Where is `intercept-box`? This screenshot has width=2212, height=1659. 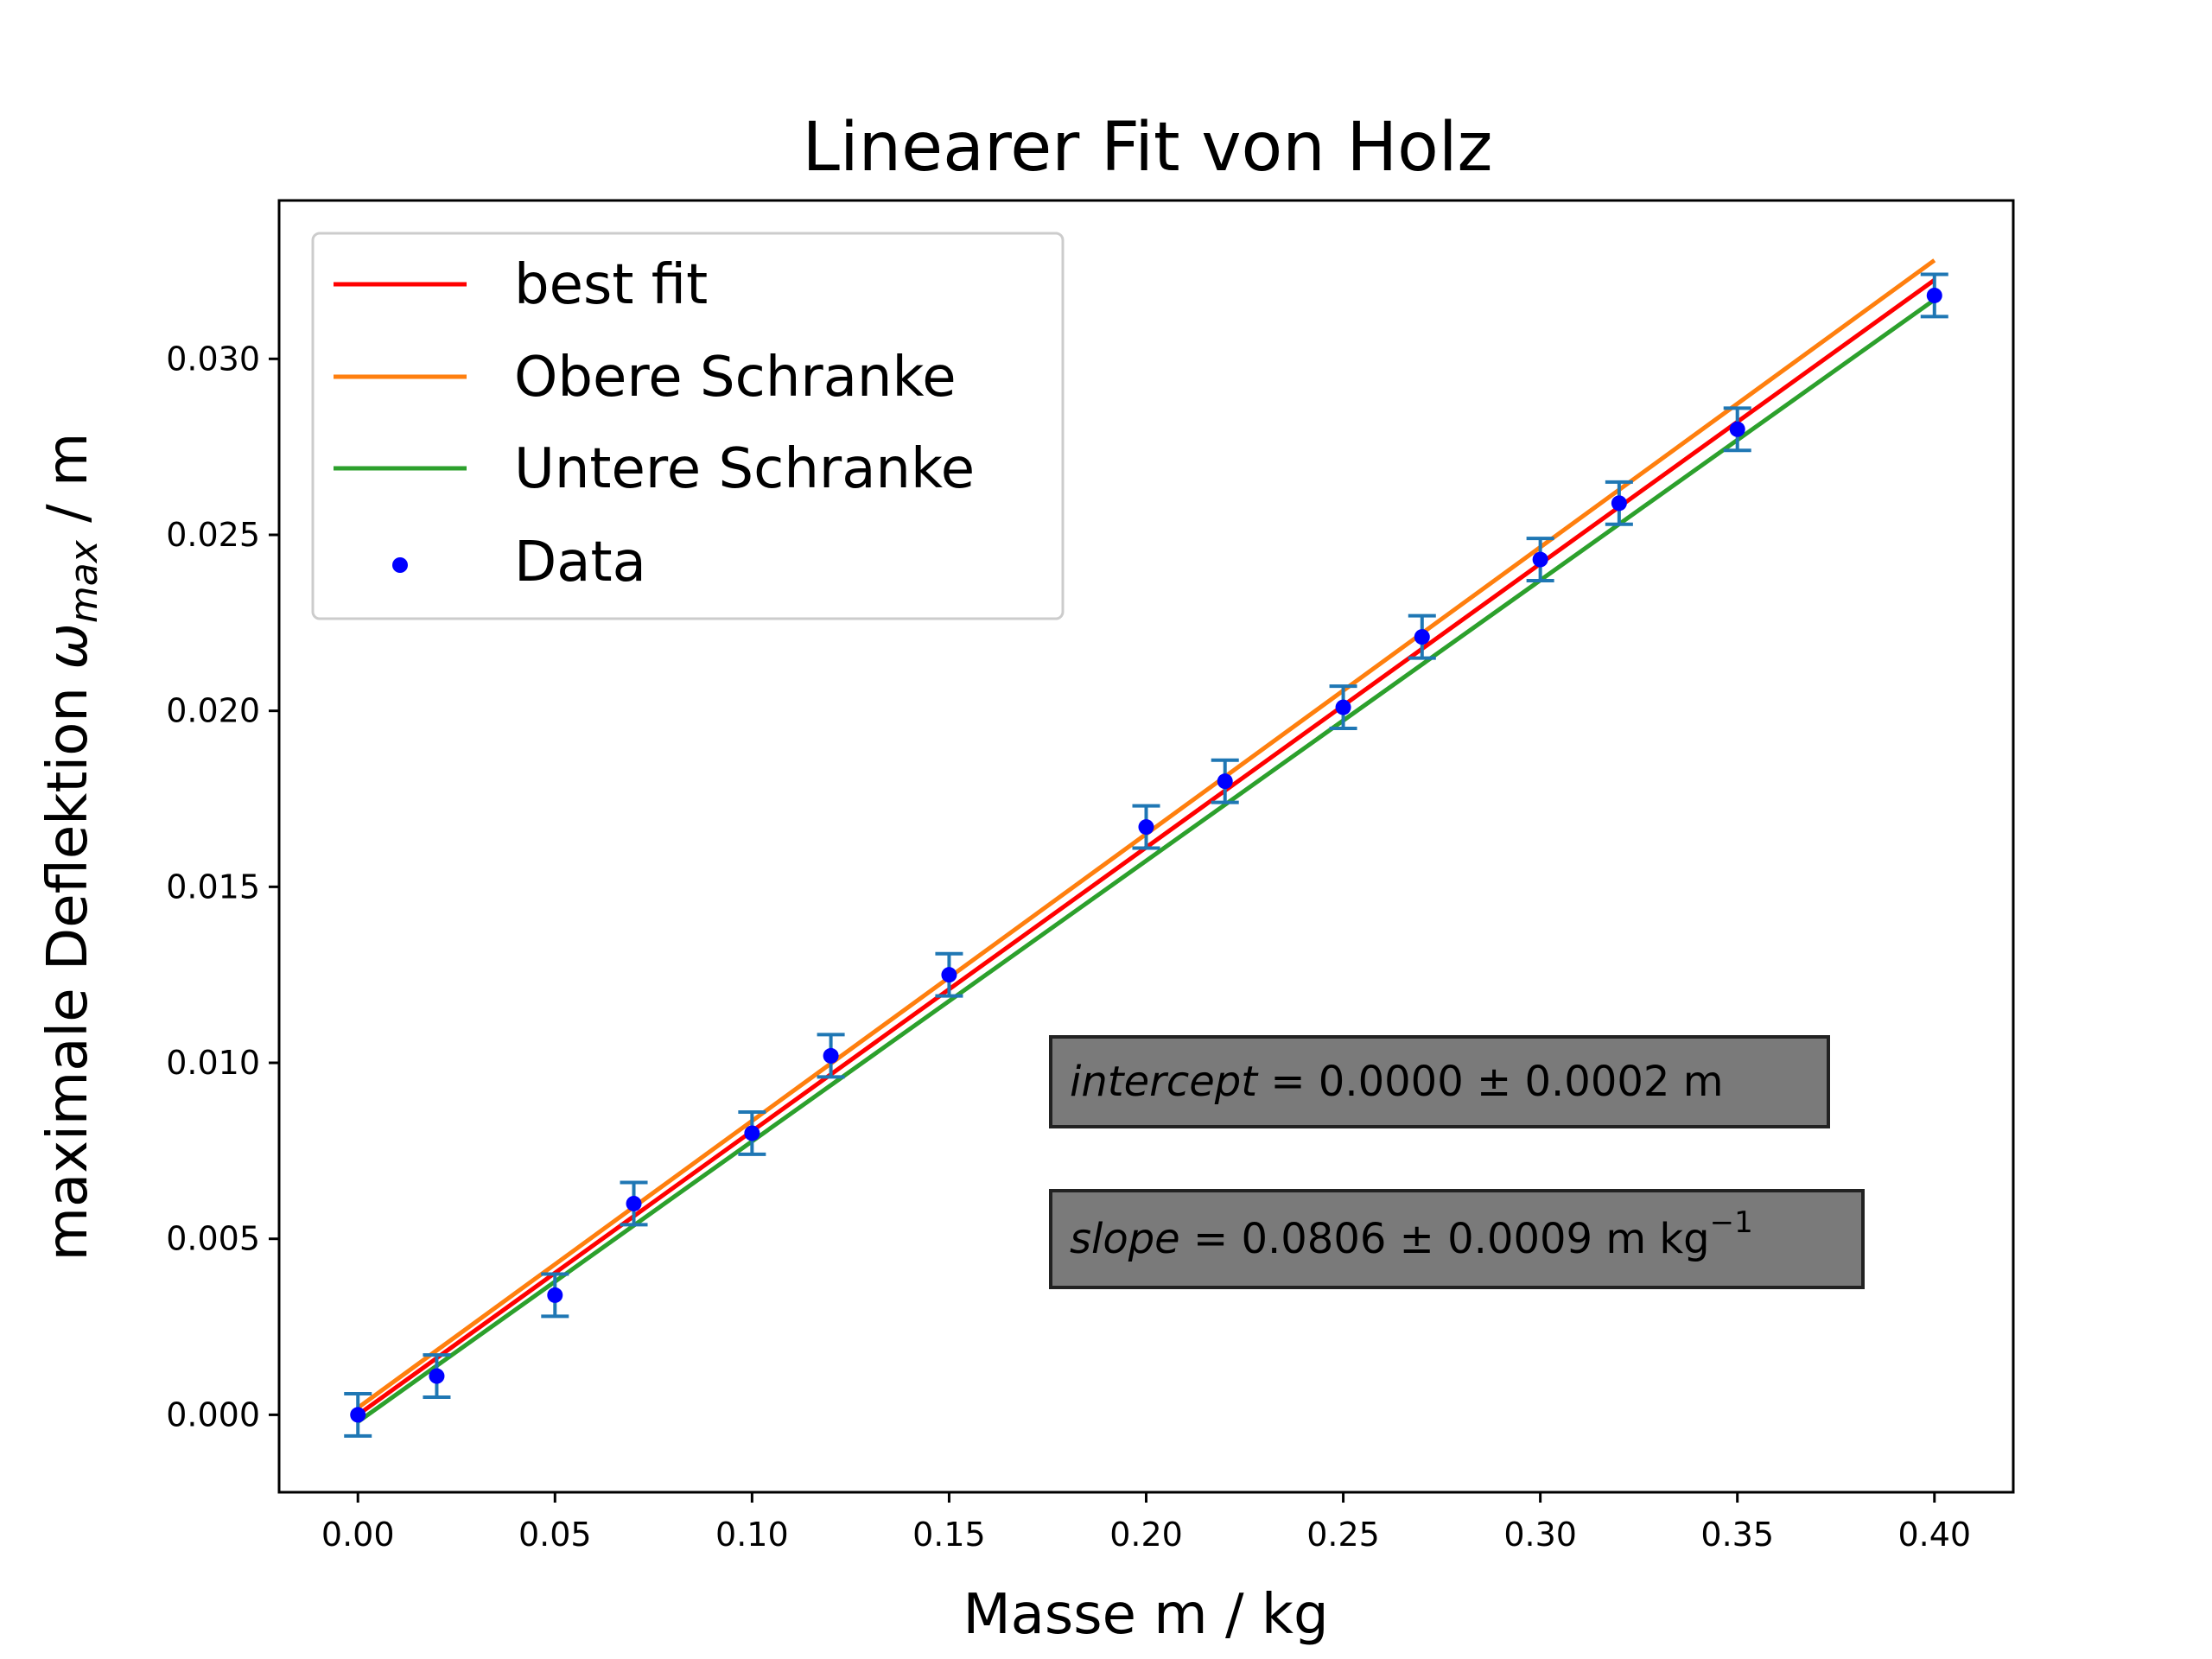
intercept-box is located at coordinates (1439, 1081).